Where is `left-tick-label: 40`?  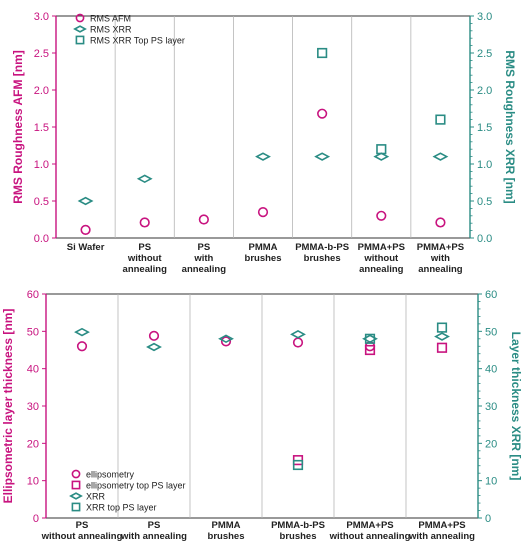
left-tick-label: 40 is located at coordinates (33, 370).